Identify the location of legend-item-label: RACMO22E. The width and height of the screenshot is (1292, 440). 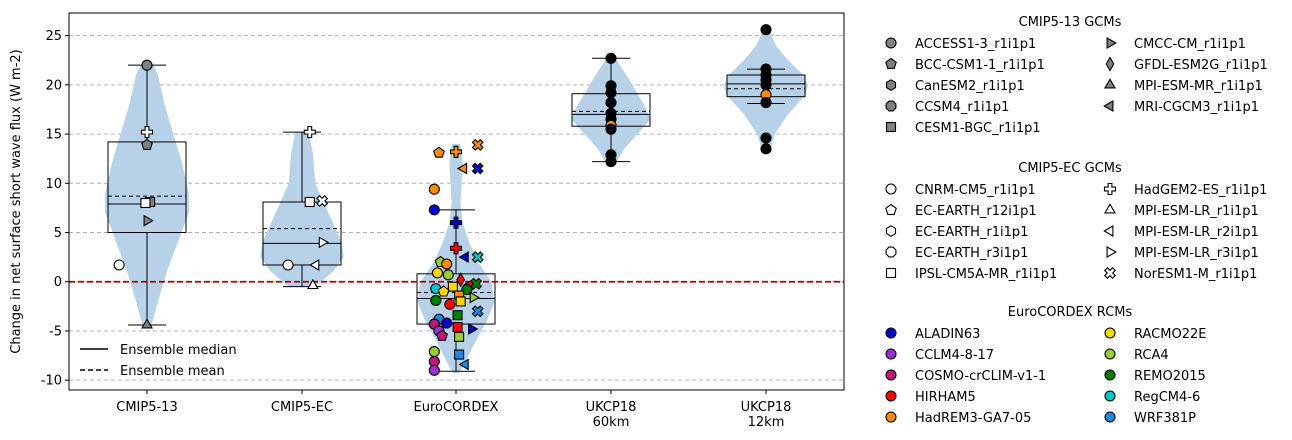
(1170, 334).